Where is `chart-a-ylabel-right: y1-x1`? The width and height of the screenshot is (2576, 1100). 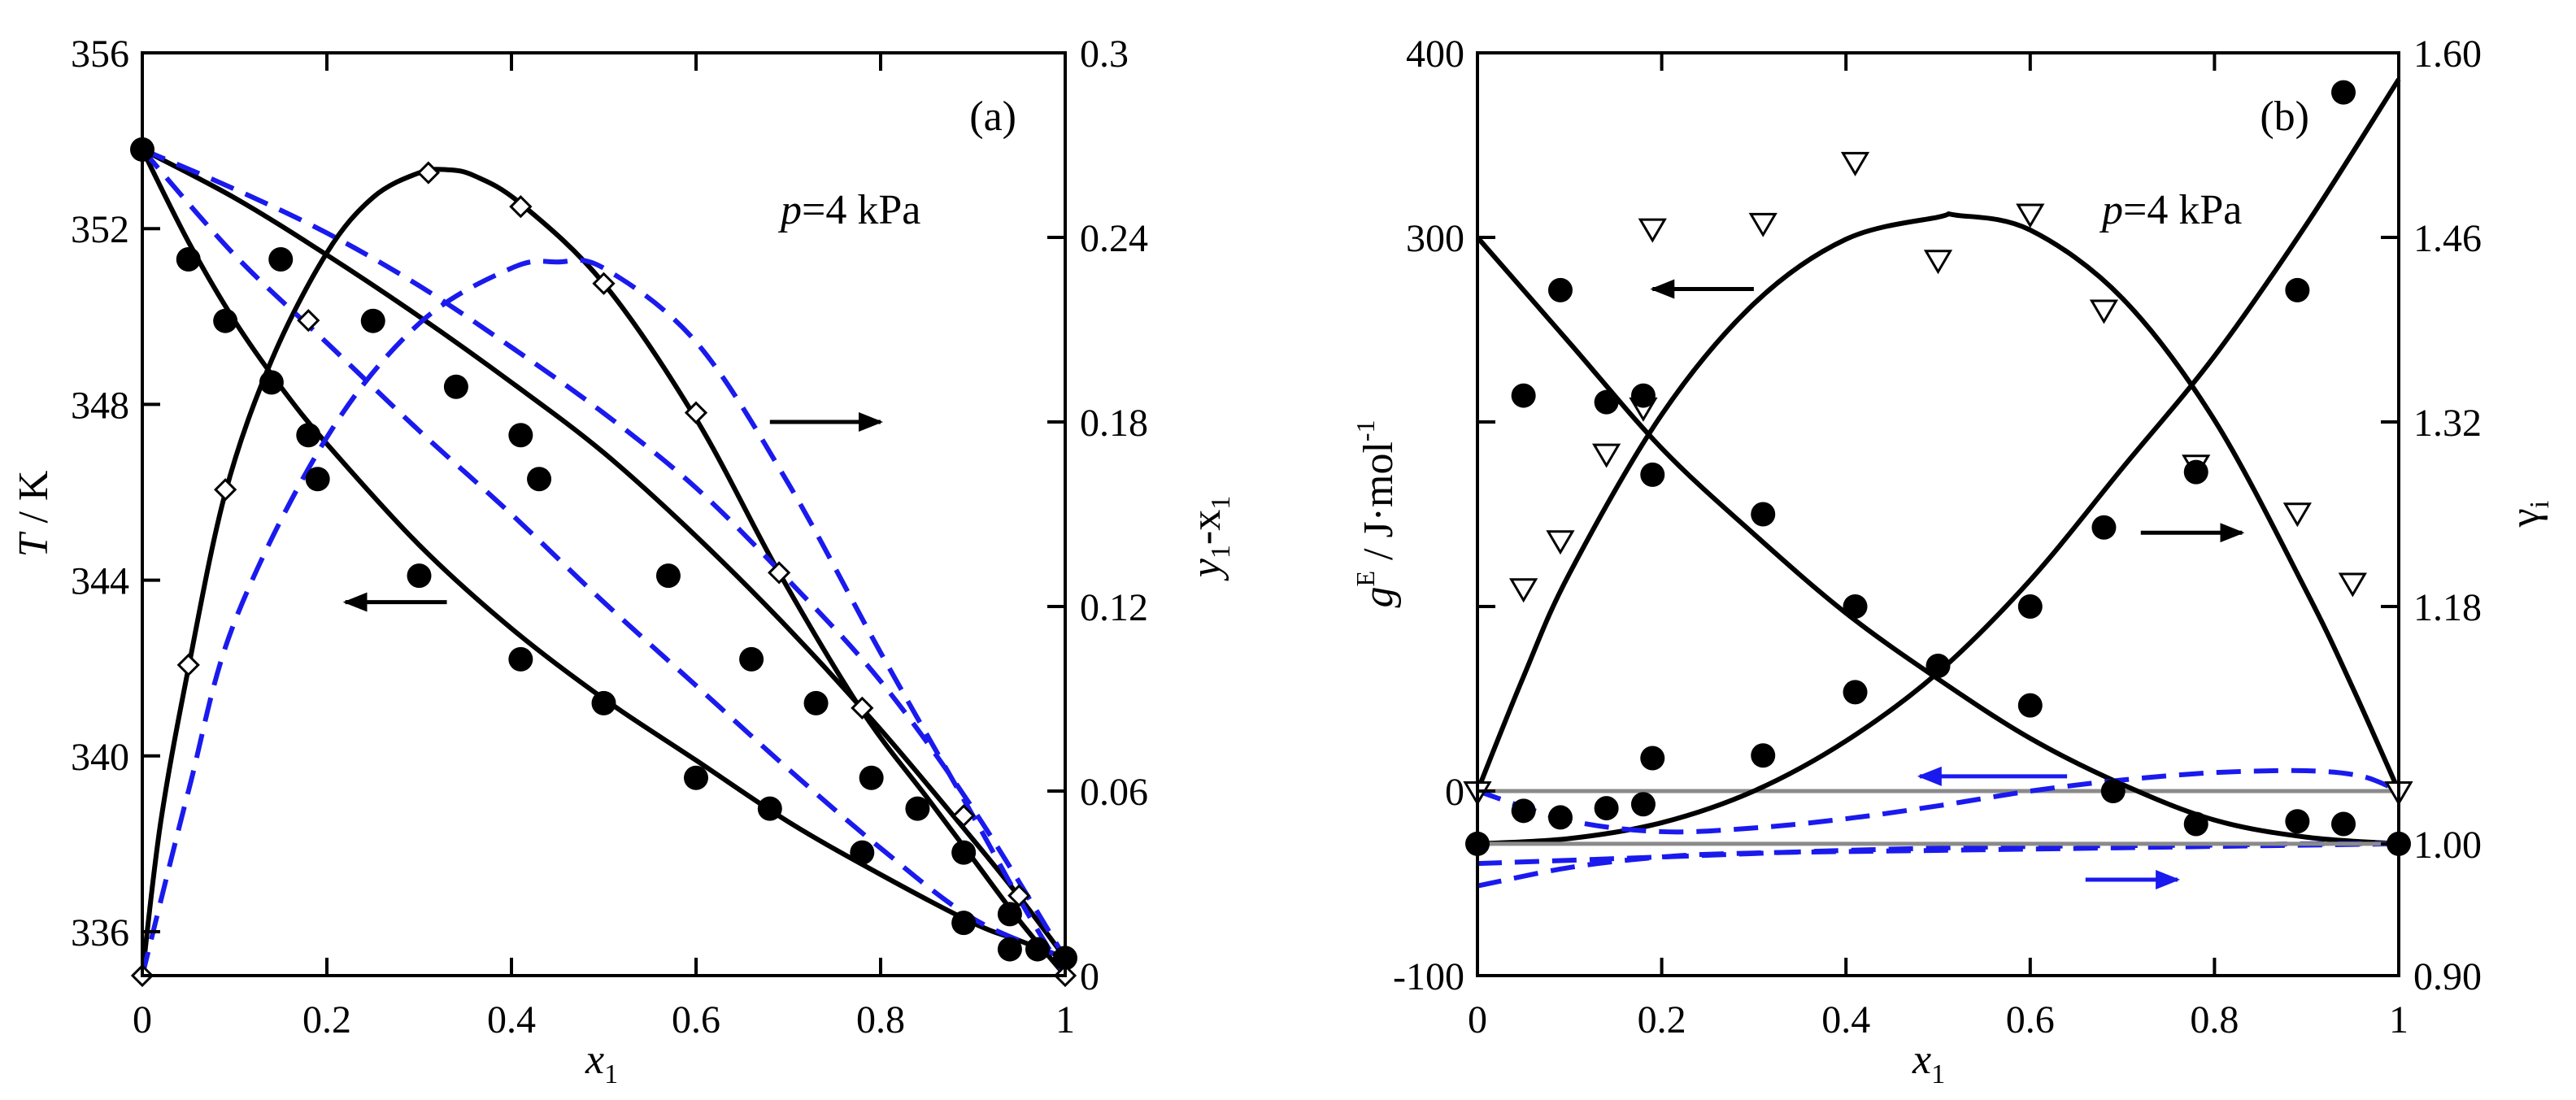
chart-a-ylabel-right: y1-x1 is located at coordinates (1210, 538).